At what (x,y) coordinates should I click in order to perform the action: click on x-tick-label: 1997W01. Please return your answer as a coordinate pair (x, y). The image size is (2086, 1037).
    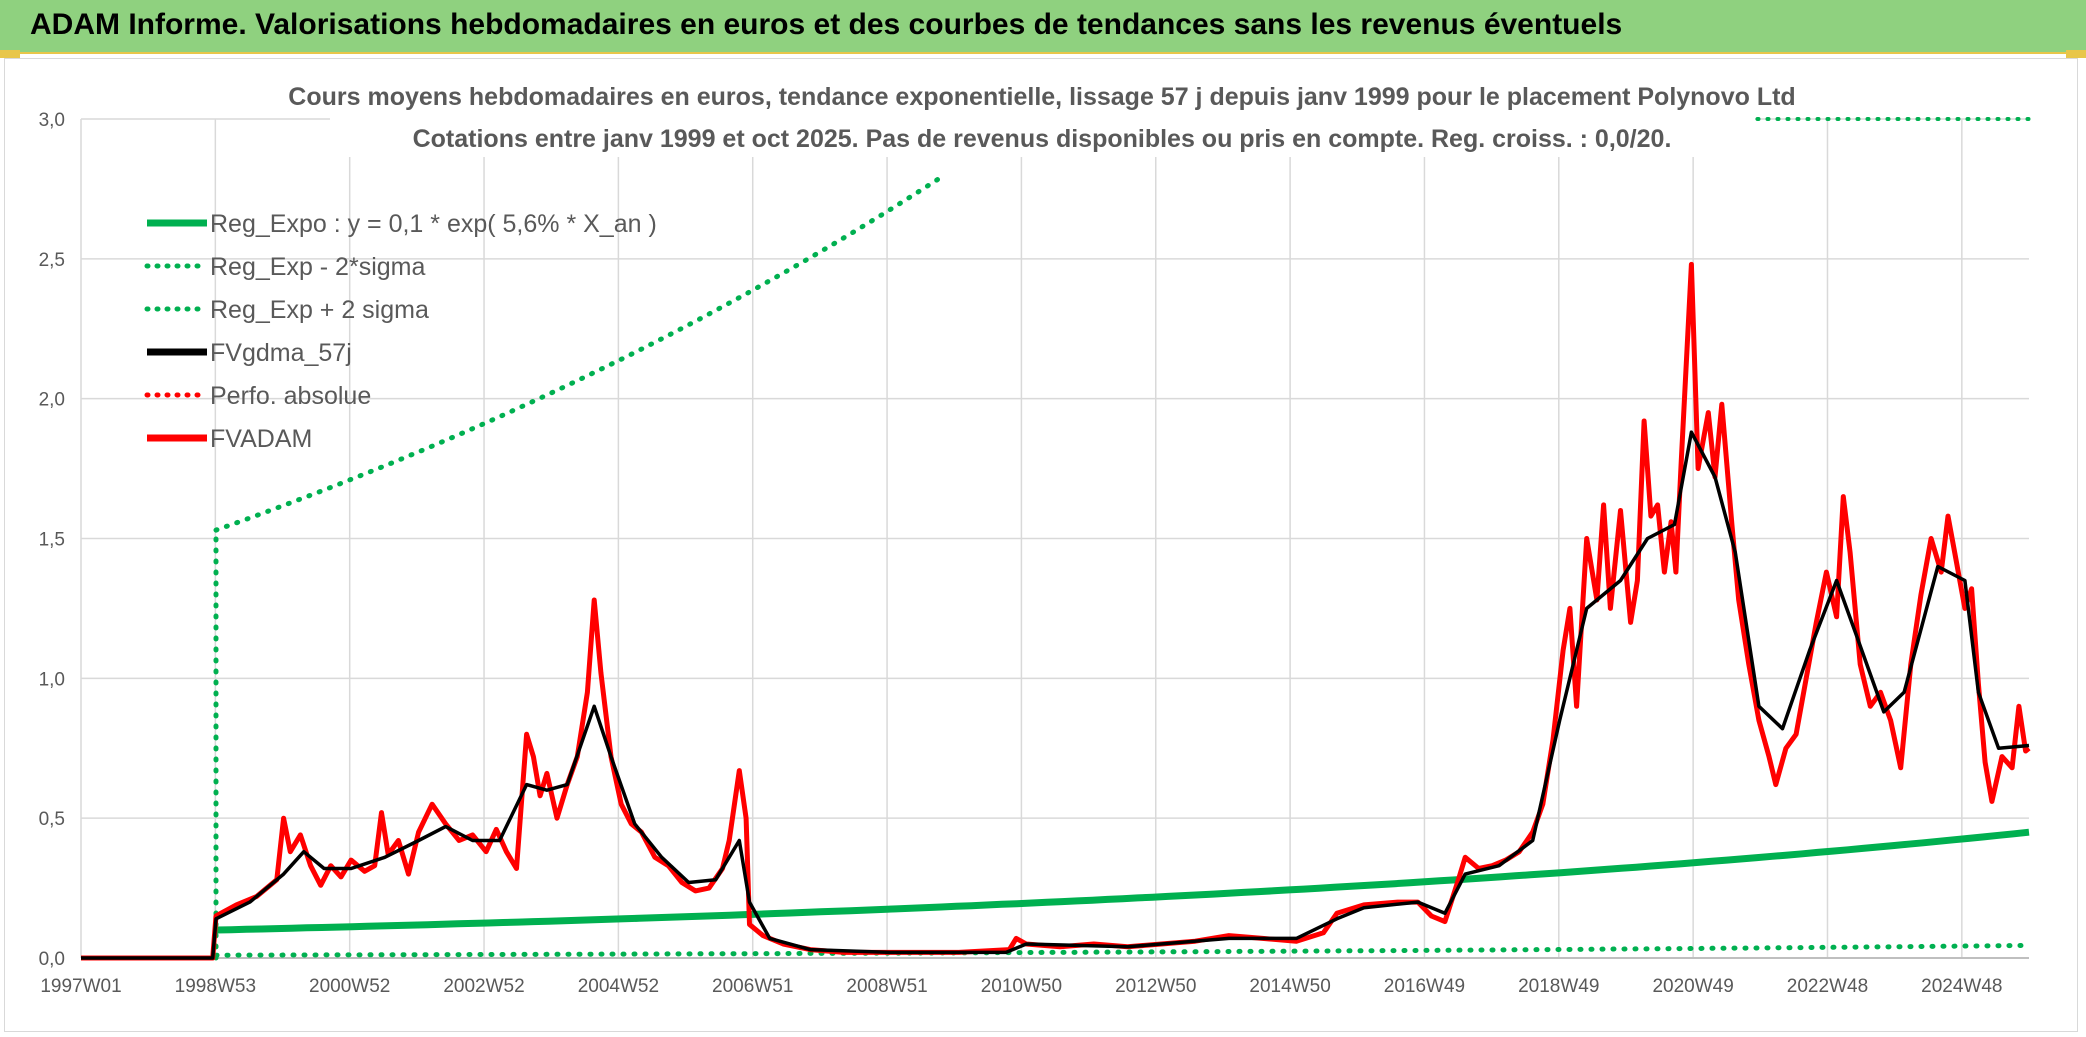
    Looking at the image, I should click on (80, 986).